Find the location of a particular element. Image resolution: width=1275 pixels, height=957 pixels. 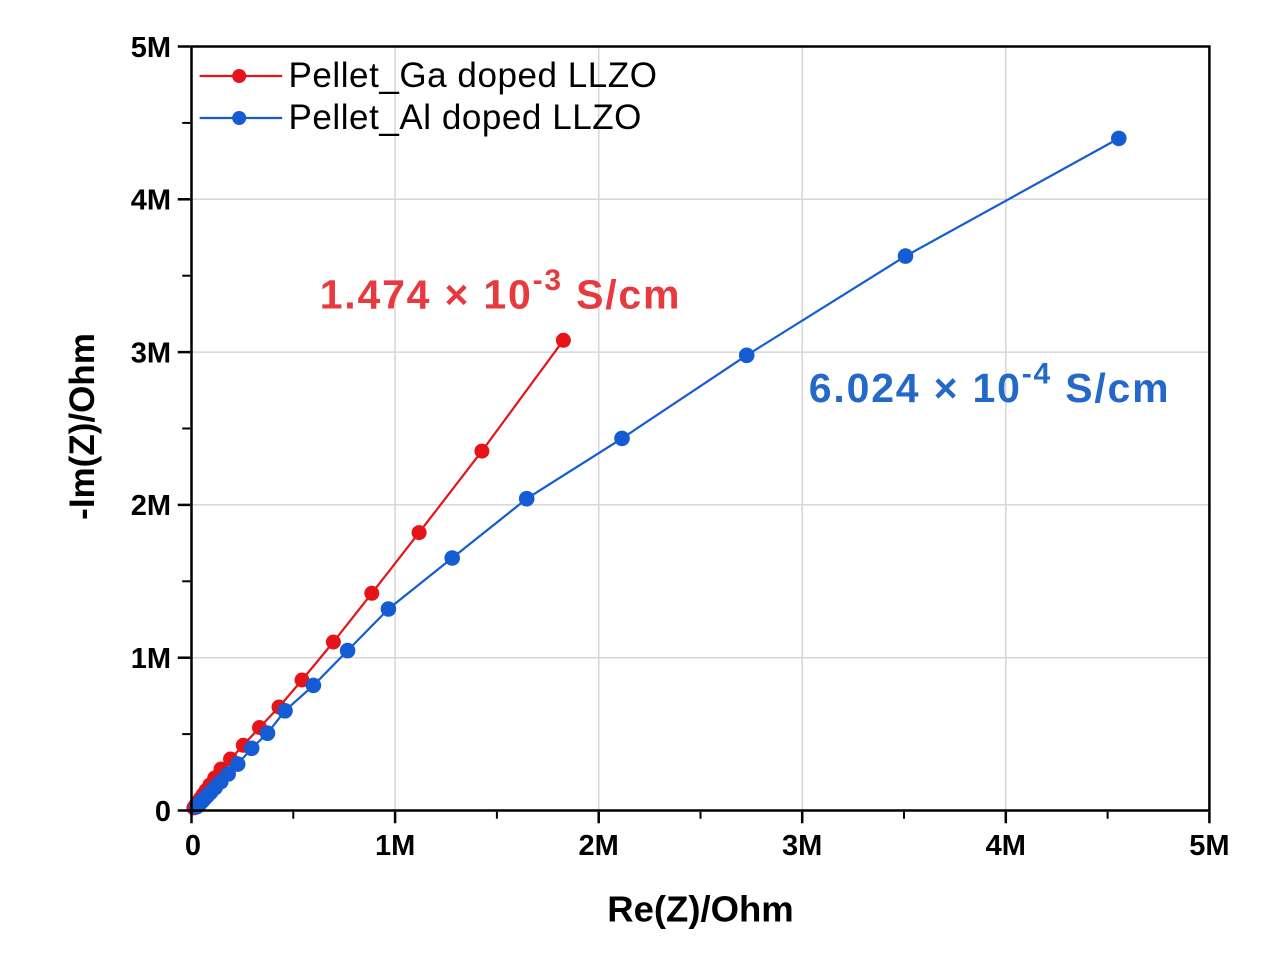

svg-text: -Im(Z)/Ohm is located at coordinates (82, 426).